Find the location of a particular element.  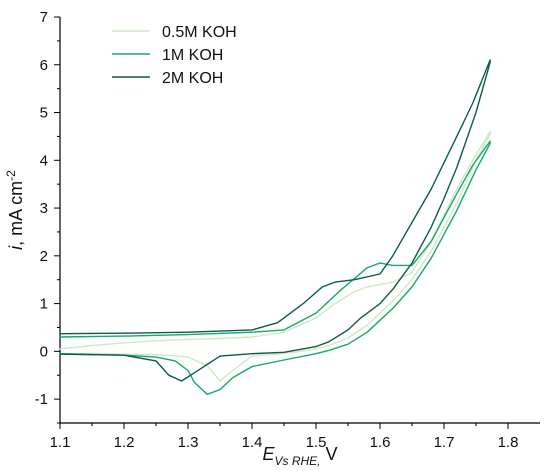

x-tick-label: 1.4 is located at coordinates (252, 442).